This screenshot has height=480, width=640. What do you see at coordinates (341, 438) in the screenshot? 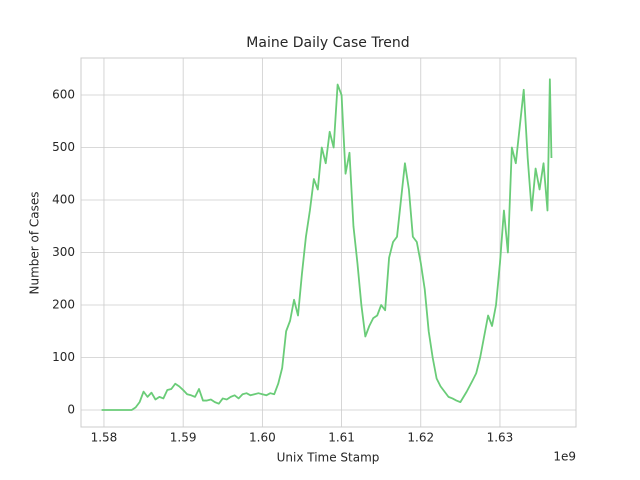
I see `x-tick-label: 1.61` at bounding box center [341, 438].